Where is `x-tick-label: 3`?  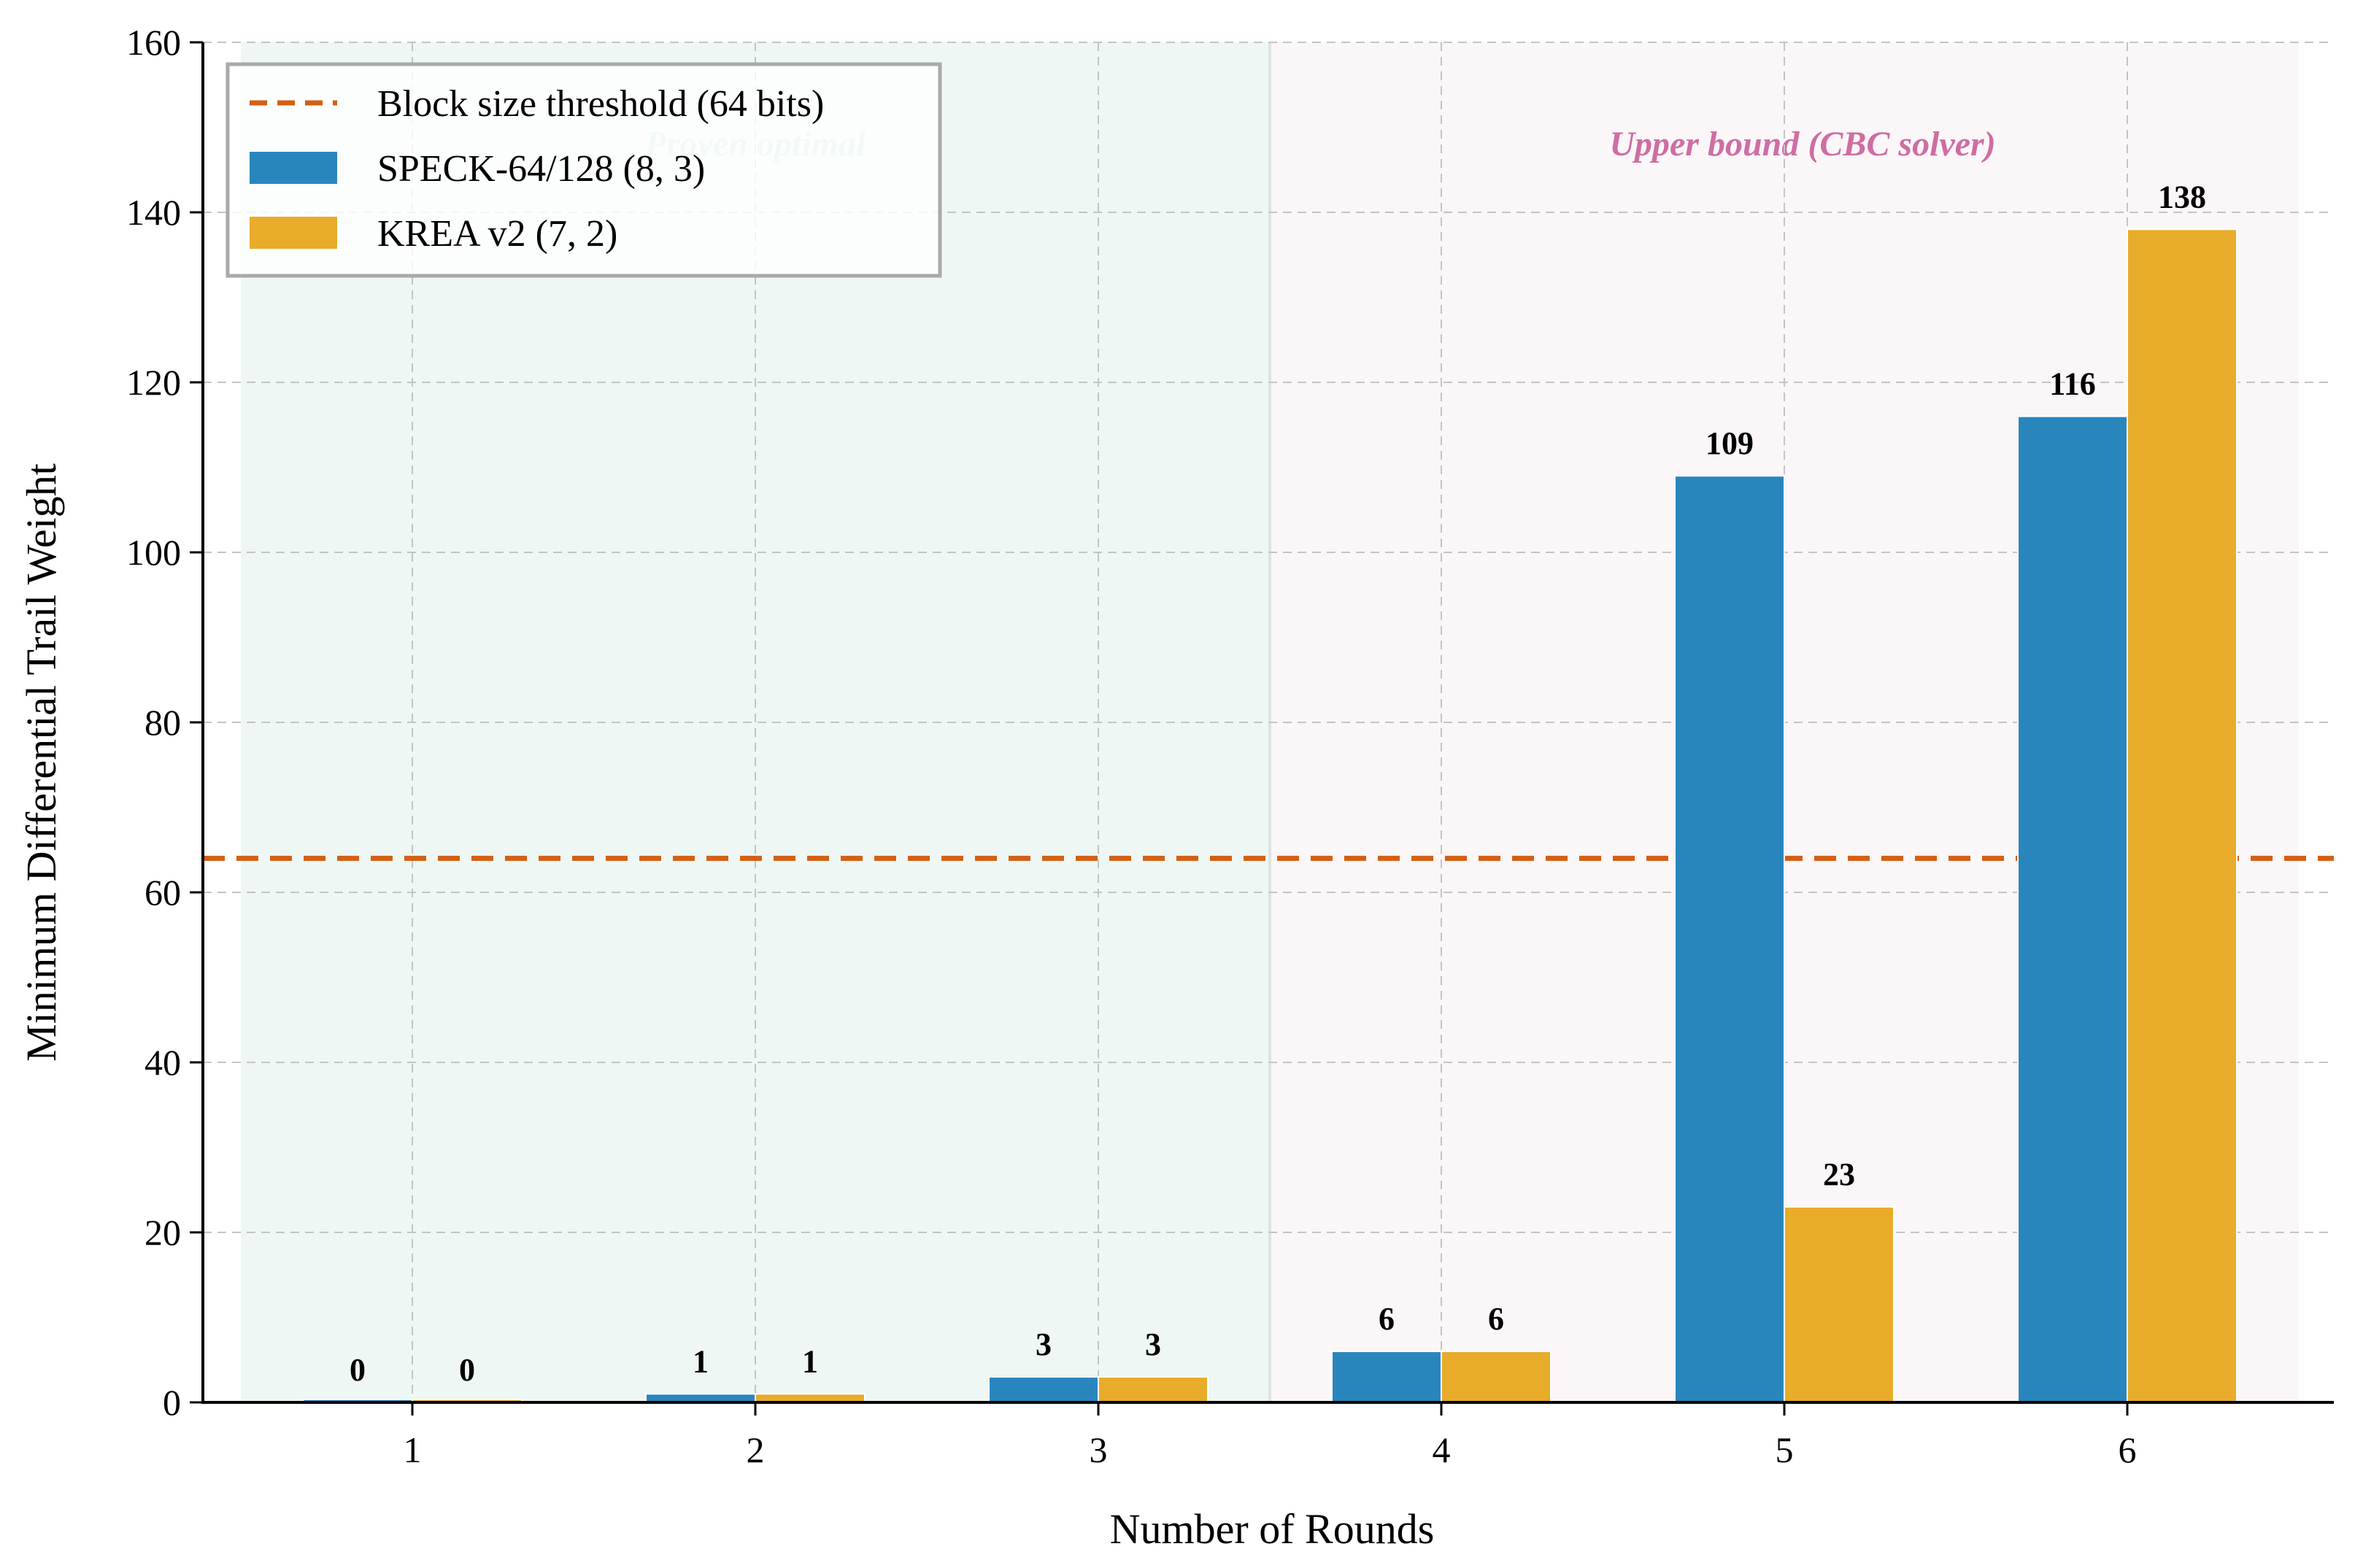
x-tick-label: 3 is located at coordinates (1099, 1449).